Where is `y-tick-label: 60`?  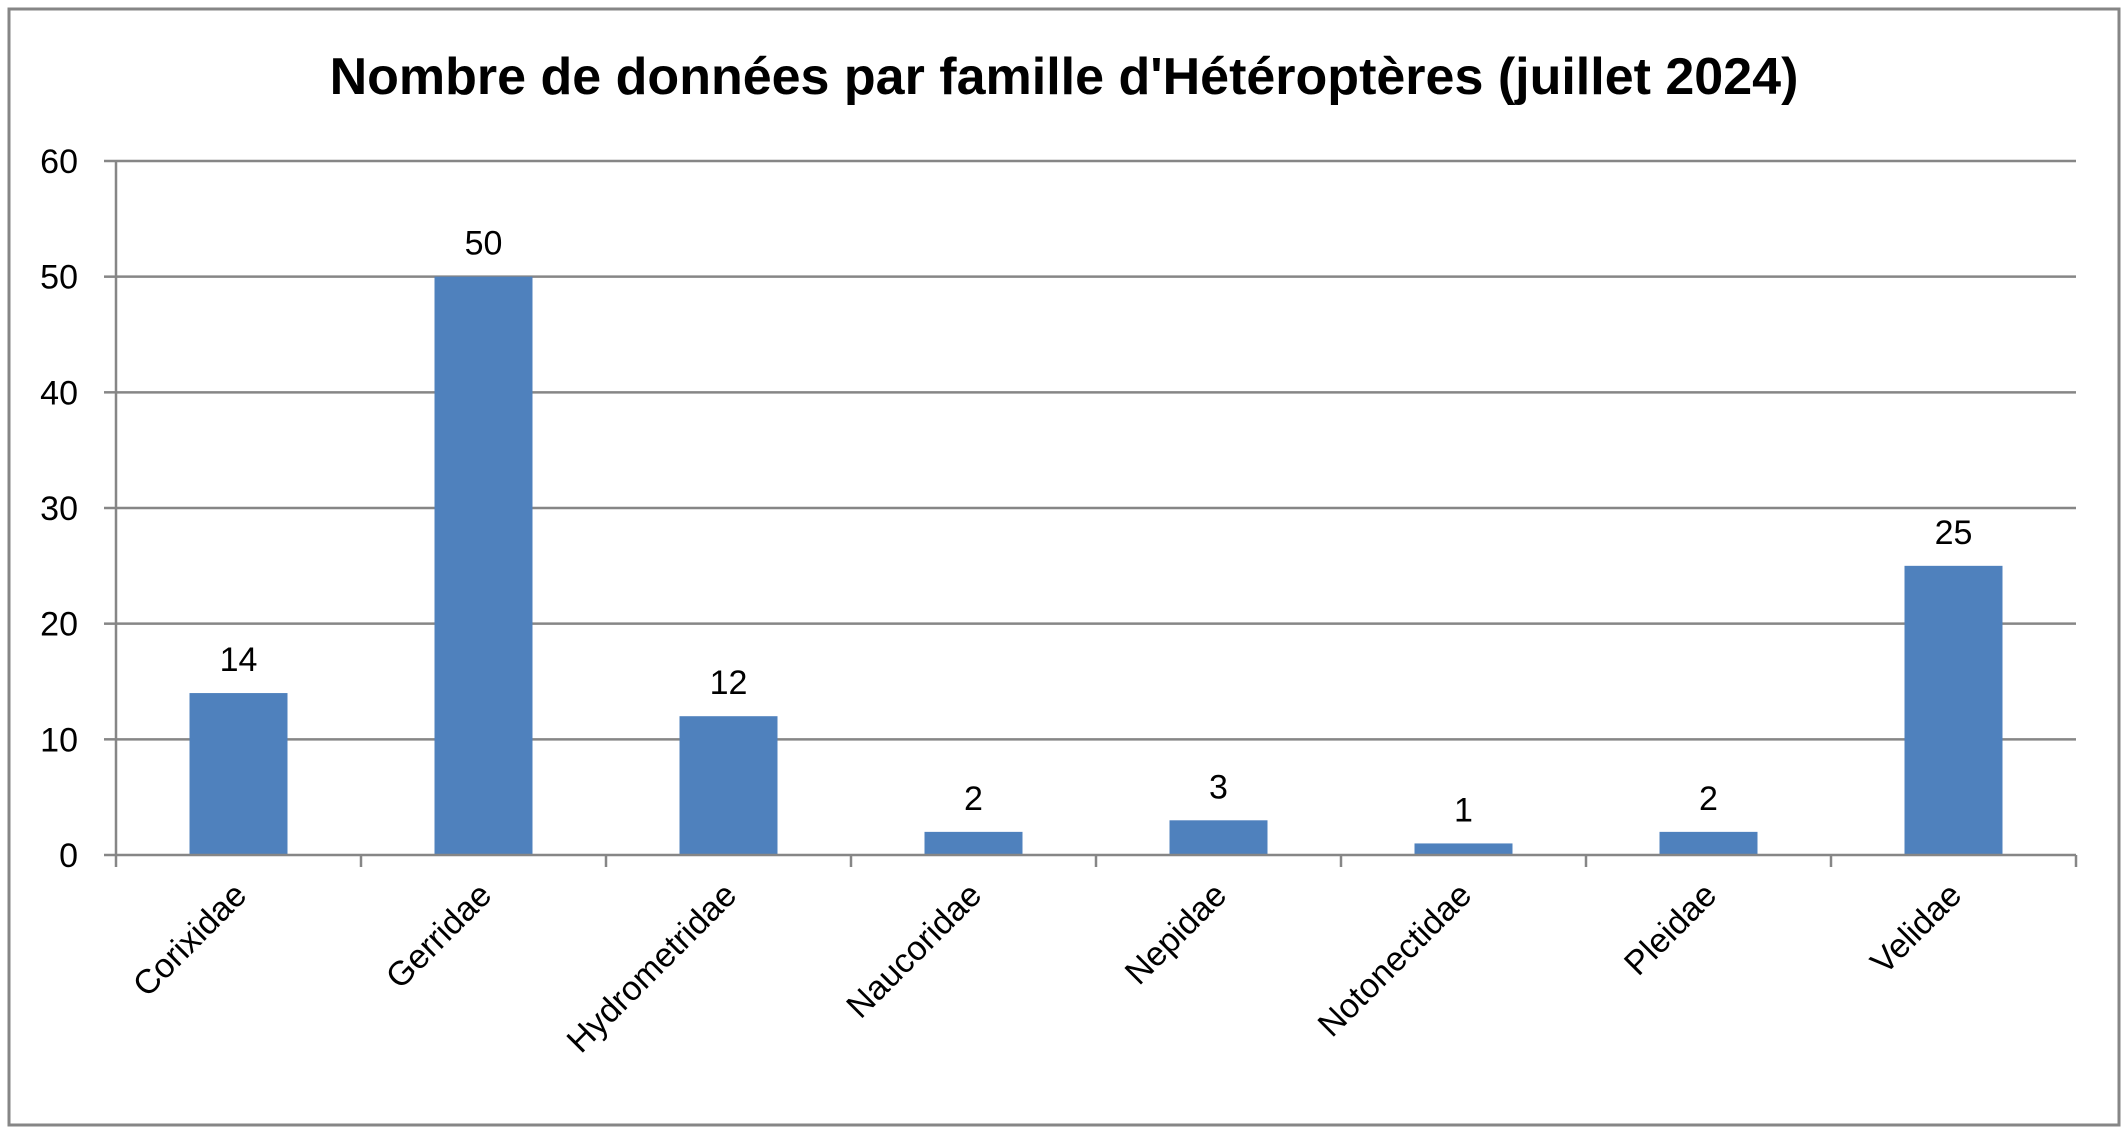
y-tick-label: 60 is located at coordinates (59, 162).